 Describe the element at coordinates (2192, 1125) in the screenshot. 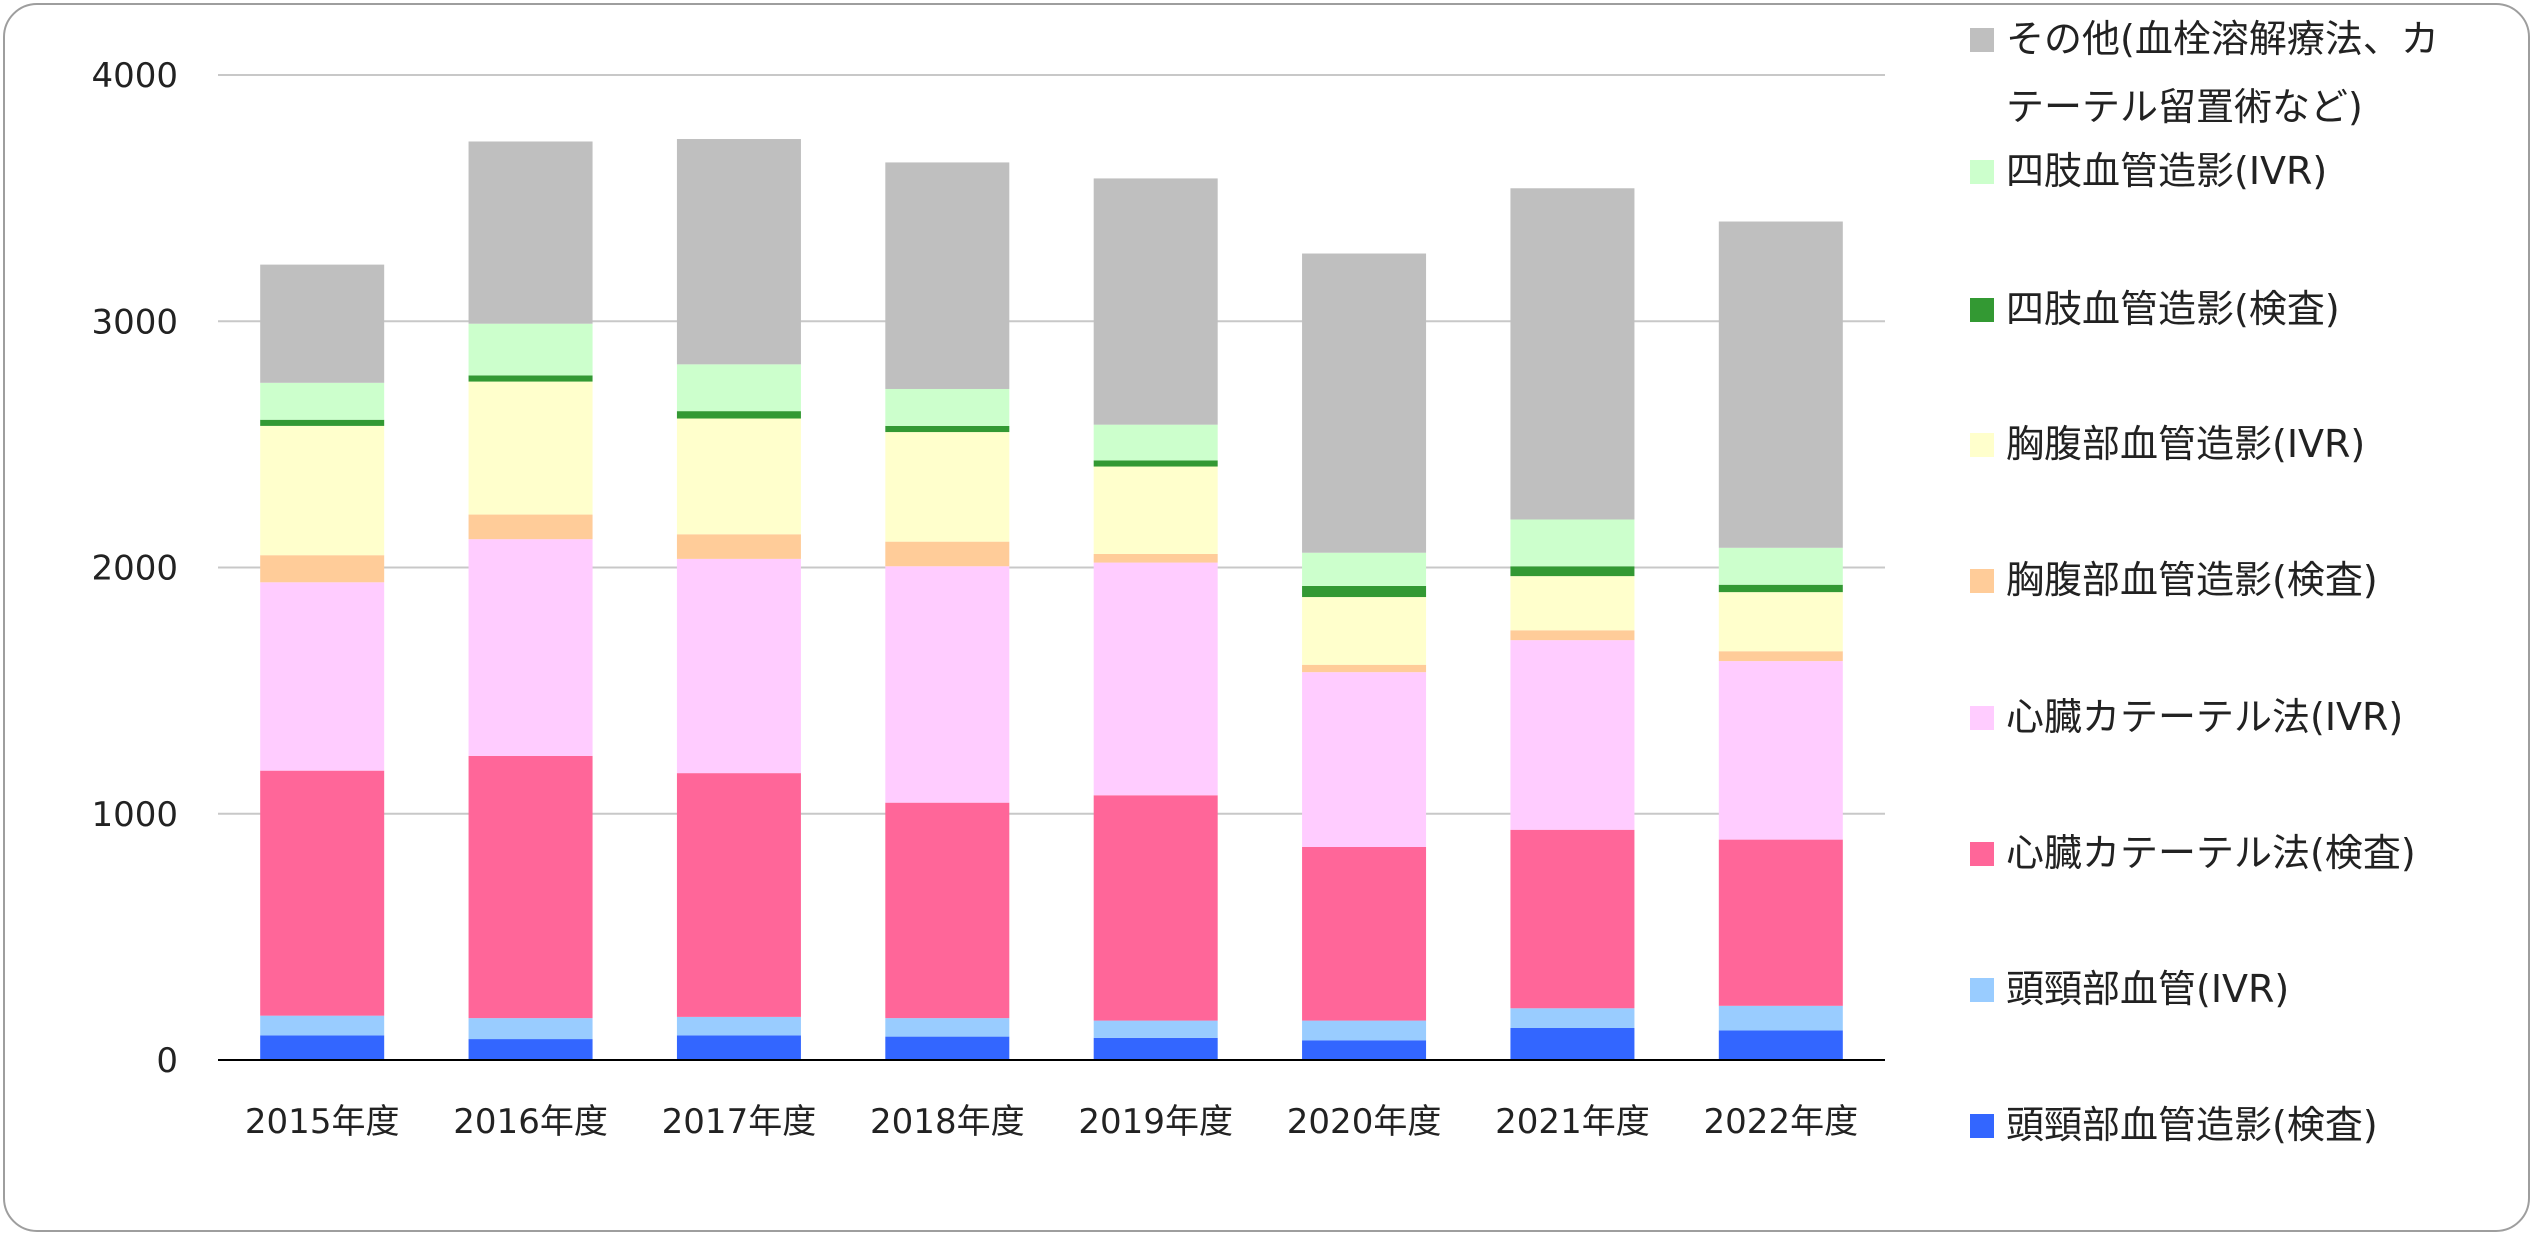

I see `legend-label: 頭頸部血管造影(検査)` at that location.